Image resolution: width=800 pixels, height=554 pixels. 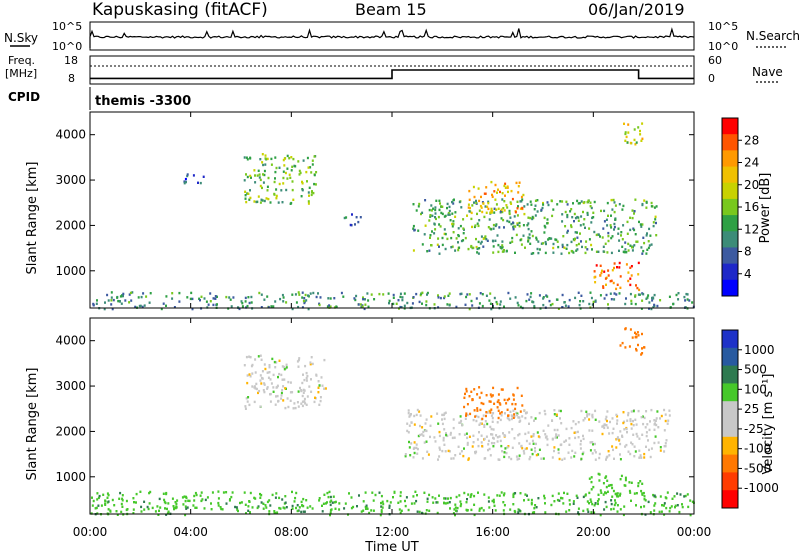 I want to click on colorbar-tick-label: -25, so click(x=754, y=429).